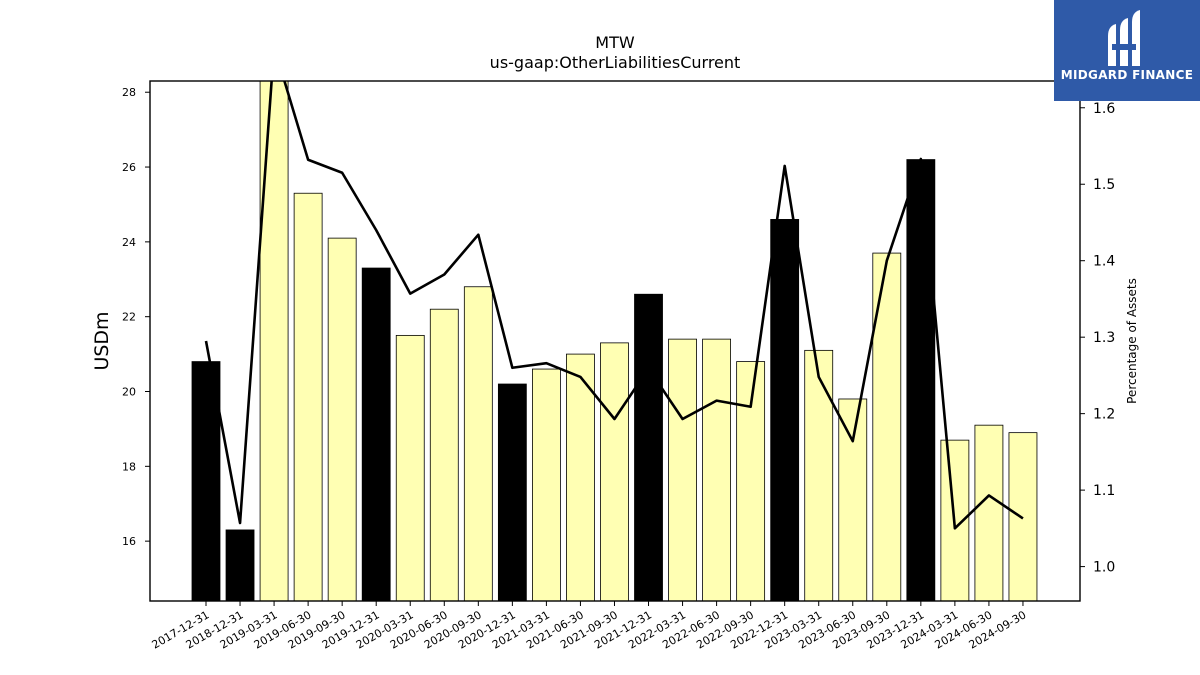  I want to click on y2-tick-label-1.6: 1.6, so click(1104, 109).